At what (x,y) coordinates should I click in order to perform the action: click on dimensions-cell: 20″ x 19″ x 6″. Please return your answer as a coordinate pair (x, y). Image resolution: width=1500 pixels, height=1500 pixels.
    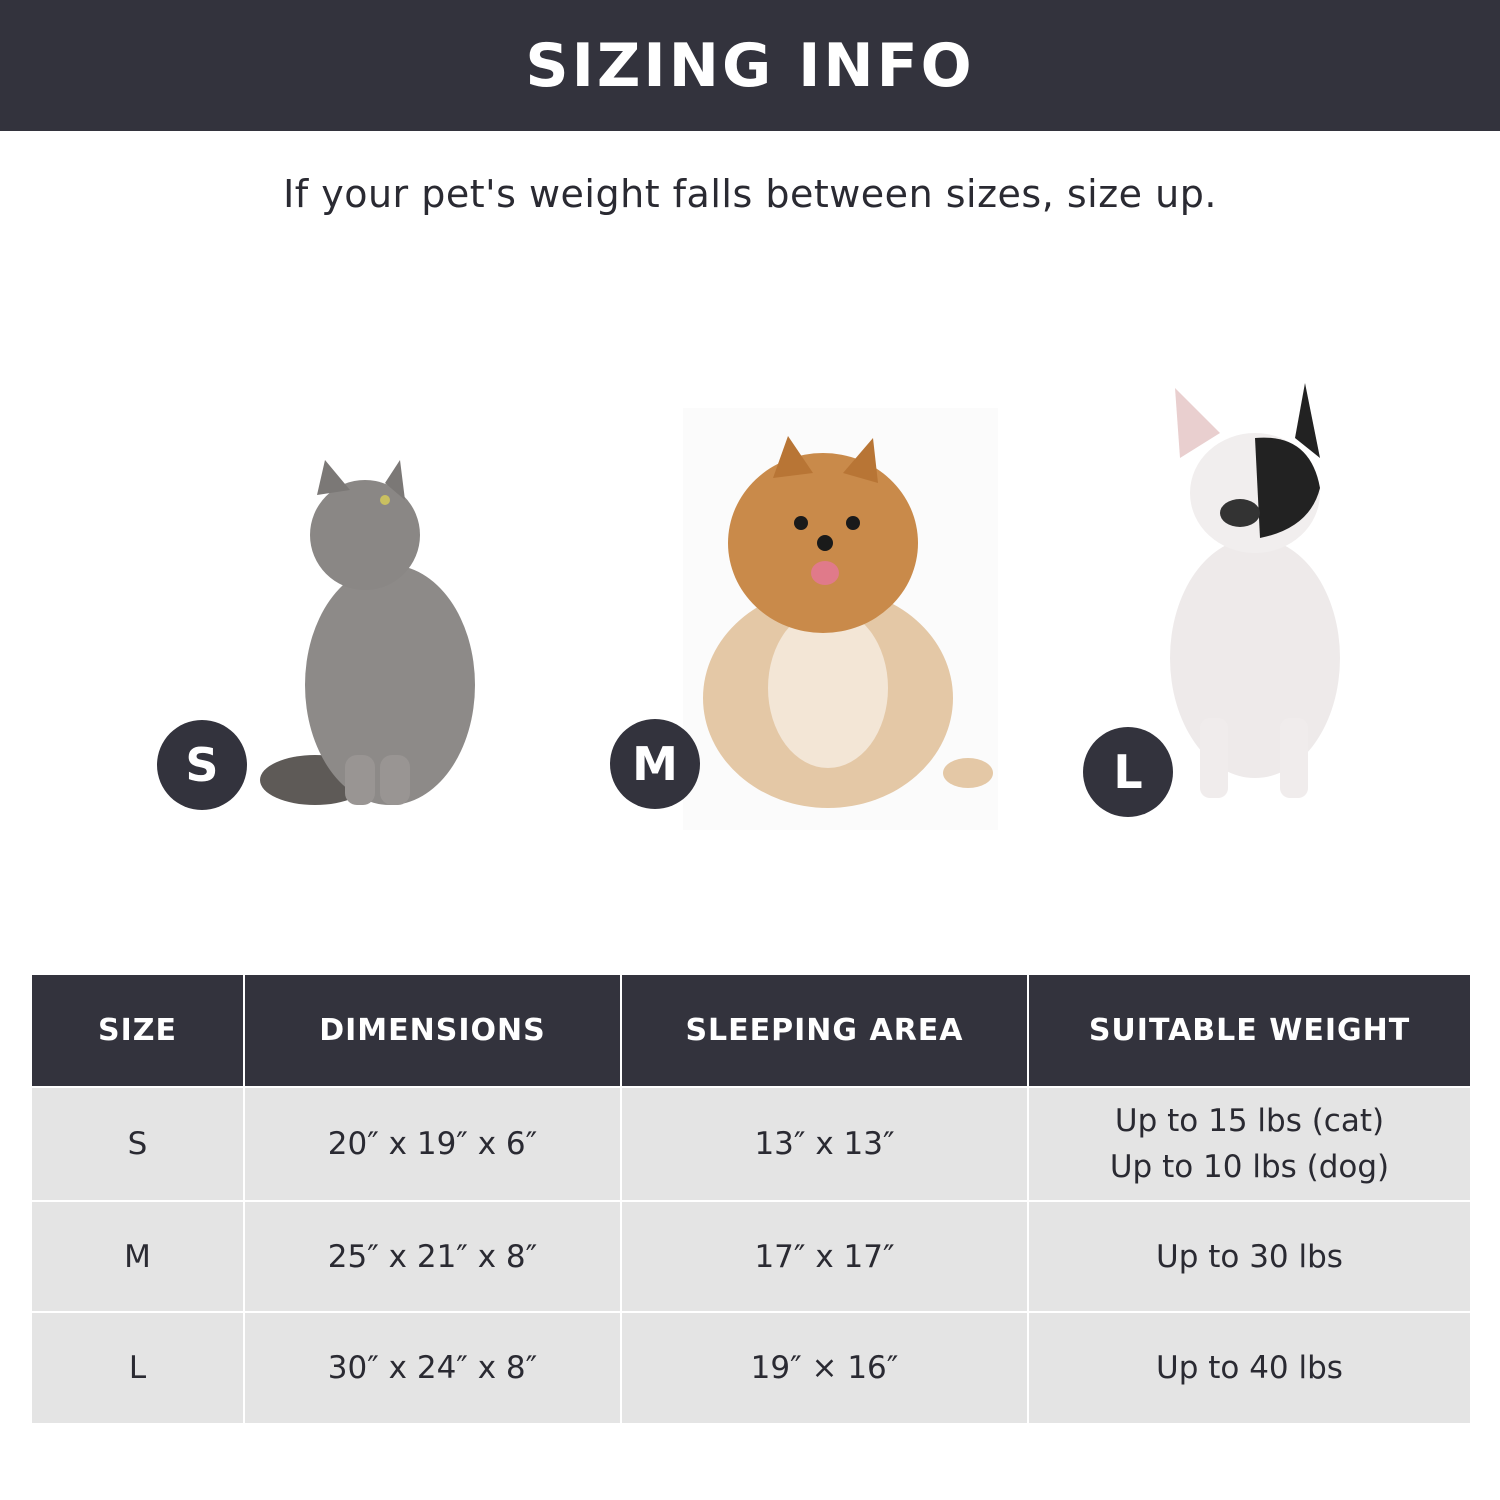
    Looking at the image, I should click on (432, 1144).